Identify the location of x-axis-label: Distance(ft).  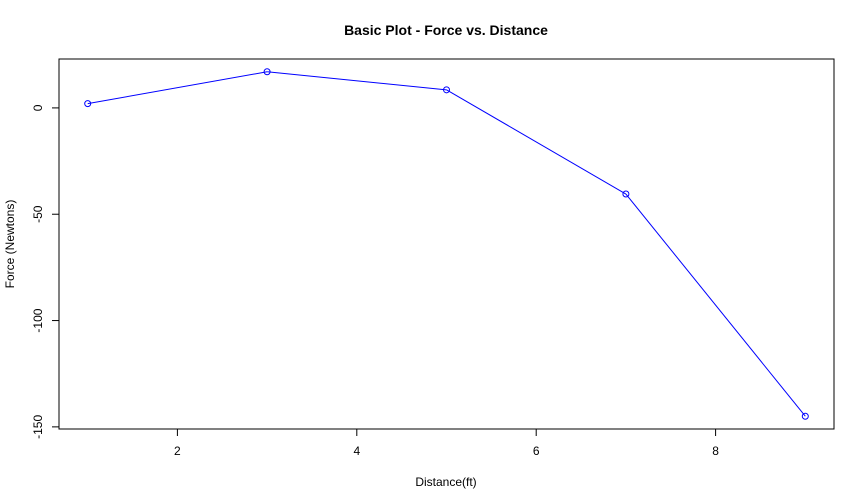
(445, 482).